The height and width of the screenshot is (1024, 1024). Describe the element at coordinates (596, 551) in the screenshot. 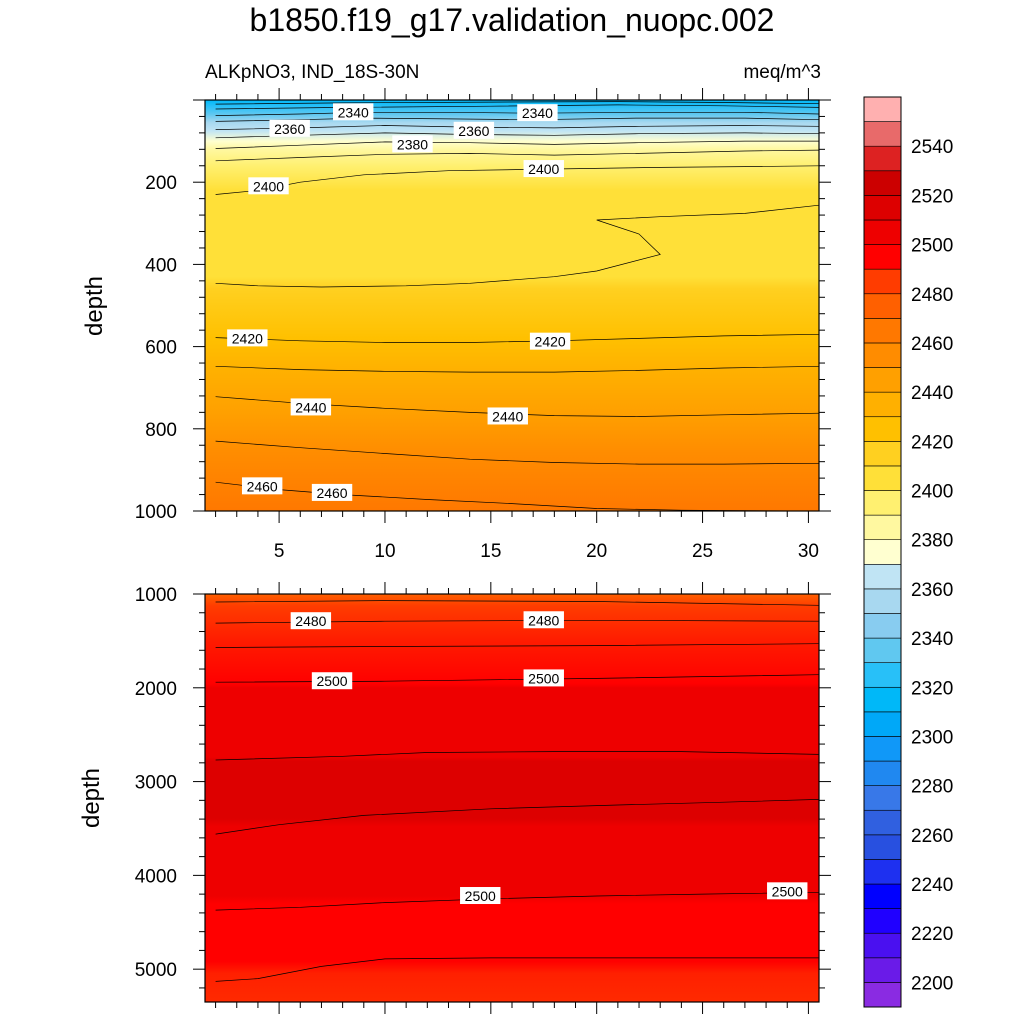

I see `x-tick-label: 20` at that location.